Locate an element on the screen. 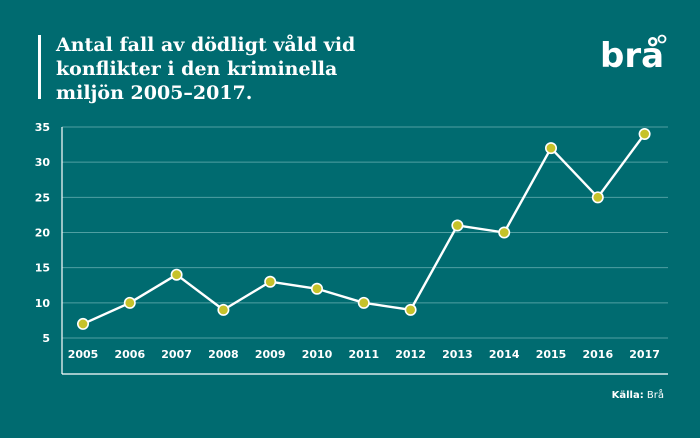 The image size is (700, 438). data-point-2007 is located at coordinates (176, 274).